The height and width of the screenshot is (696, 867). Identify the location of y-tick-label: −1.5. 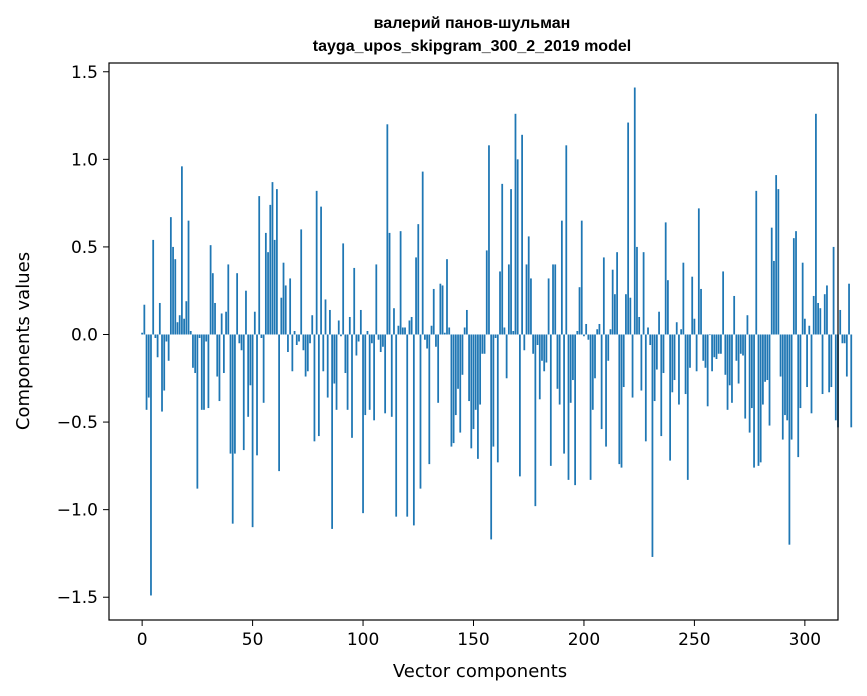
(77, 598).